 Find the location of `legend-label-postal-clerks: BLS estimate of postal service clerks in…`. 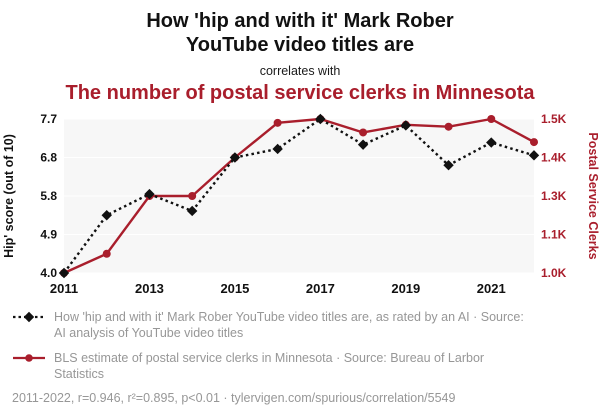

legend-label-postal-clerks: BLS estimate of postal service clerks in… is located at coordinates (269, 366).